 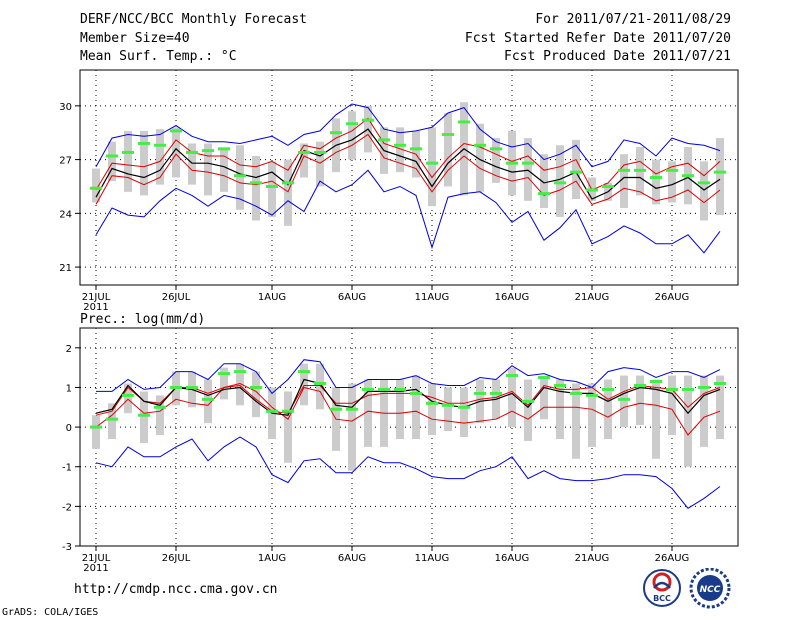 What do you see at coordinates (408, 400) in the screenshot?
I see `chart-1-spread-upper-line` at bounding box center [408, 400].